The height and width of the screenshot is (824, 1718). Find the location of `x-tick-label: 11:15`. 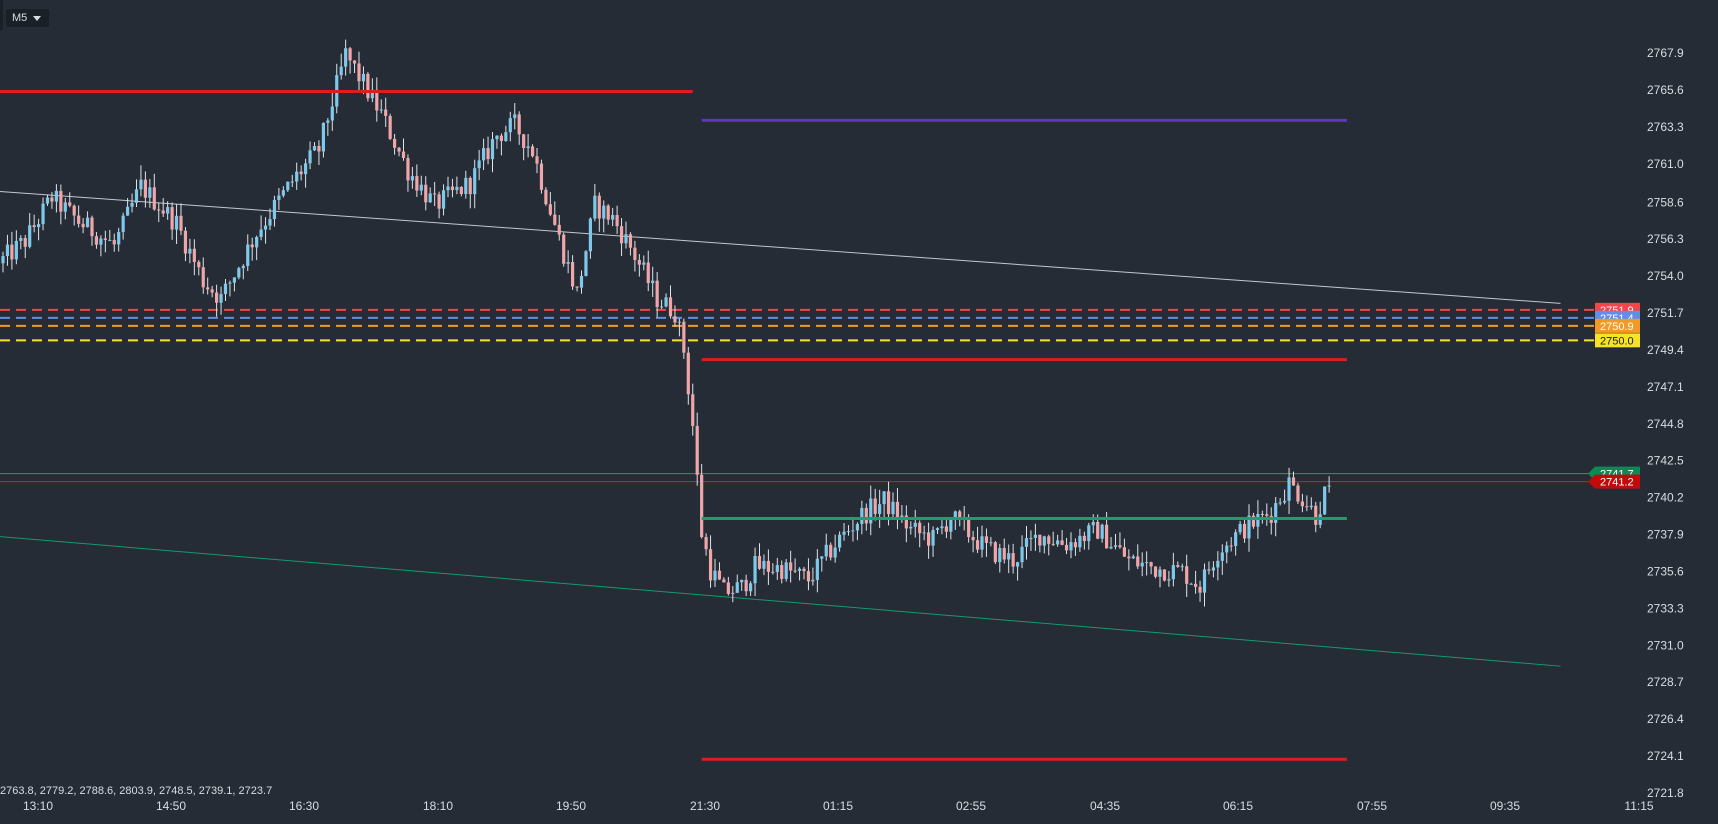

x-tick-label: 11:15 is located at coordinates (1638, 806).